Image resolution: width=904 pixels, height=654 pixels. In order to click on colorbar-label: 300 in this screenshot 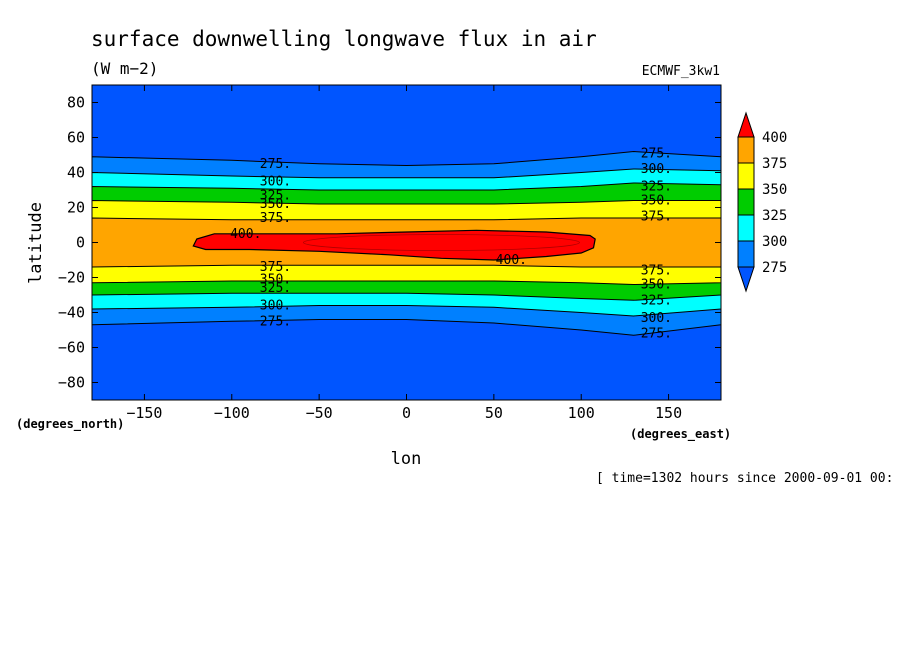, I will do `click(774, 242)`.